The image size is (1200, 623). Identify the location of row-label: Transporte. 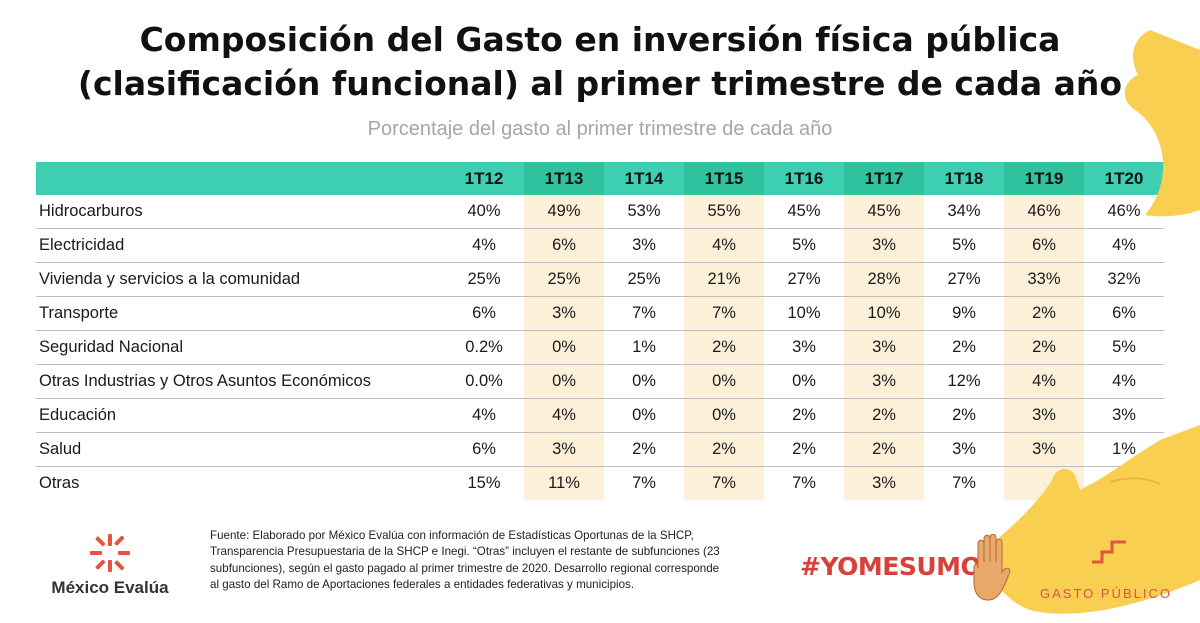
(240, 313).